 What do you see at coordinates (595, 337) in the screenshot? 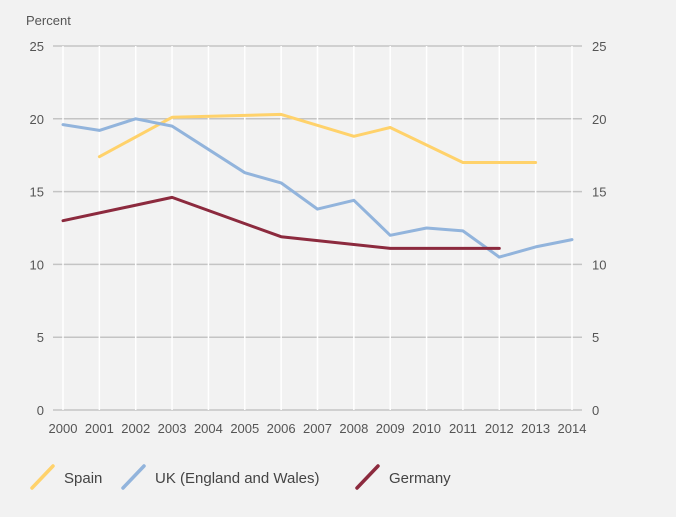
I see `y-tick-right-5: 5` at bounding box center [595, 337].